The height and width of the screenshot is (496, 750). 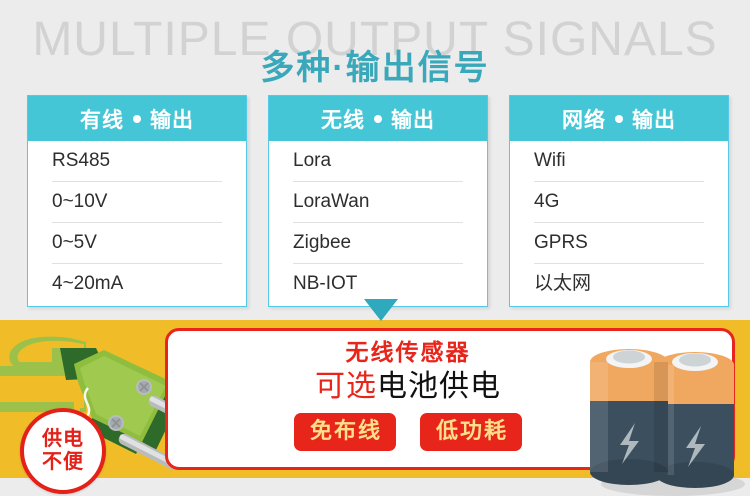 What do you see at coordinates (381, 310) in the screenshot?
I see `arrow-down-icon` at bounding box center [381, 310].